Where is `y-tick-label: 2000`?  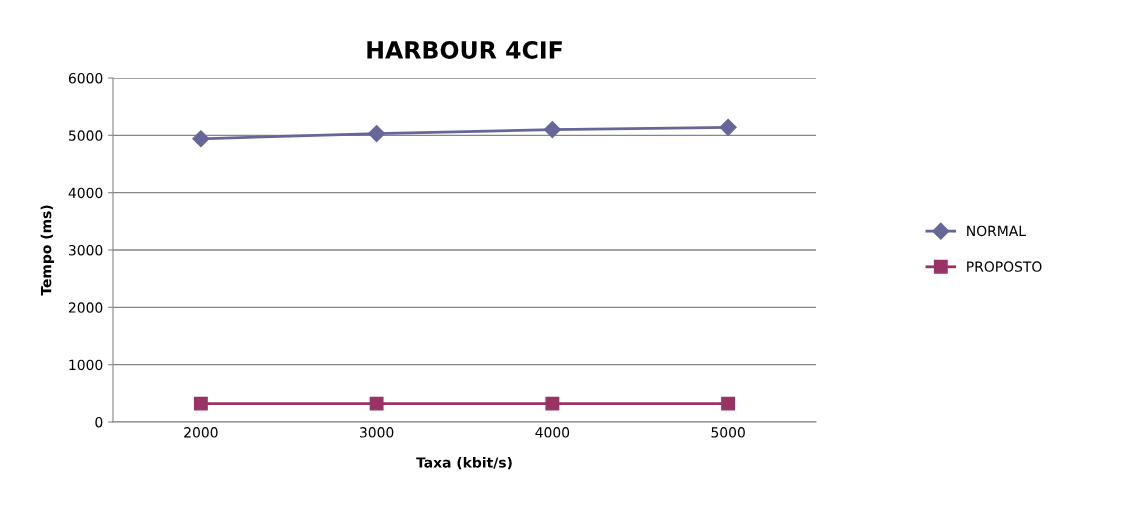
y-tick-label: 2000 is located at coordinates (85, 307).